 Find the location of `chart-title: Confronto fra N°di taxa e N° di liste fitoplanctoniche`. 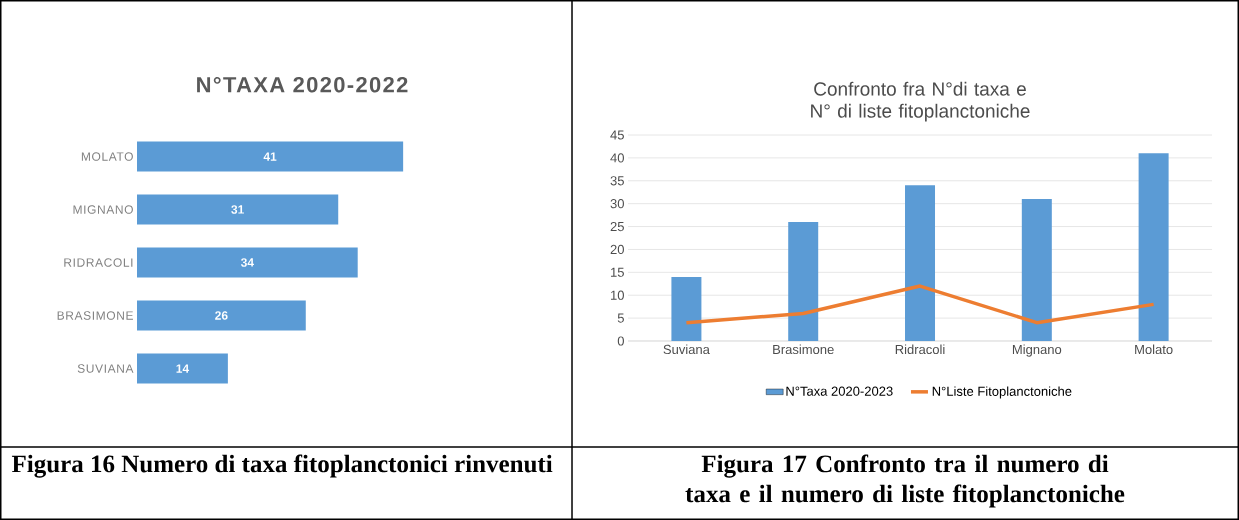

chart-title: Confronto fra N°di taxa e N° di liste fitoplanctoniche is located at coordinates (920, 101).